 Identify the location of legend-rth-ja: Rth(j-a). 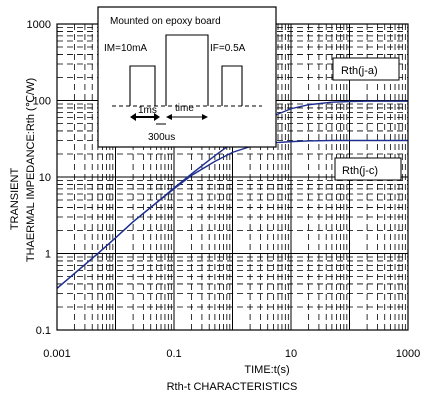
(366, 69).